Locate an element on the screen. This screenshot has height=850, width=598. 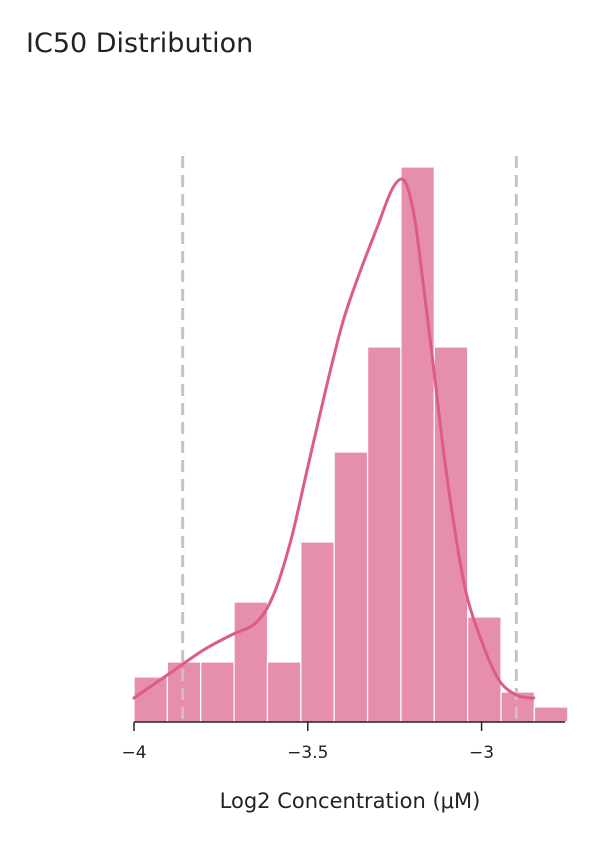
x-tick-label: −3.5 is located at coordinates (307, 753).